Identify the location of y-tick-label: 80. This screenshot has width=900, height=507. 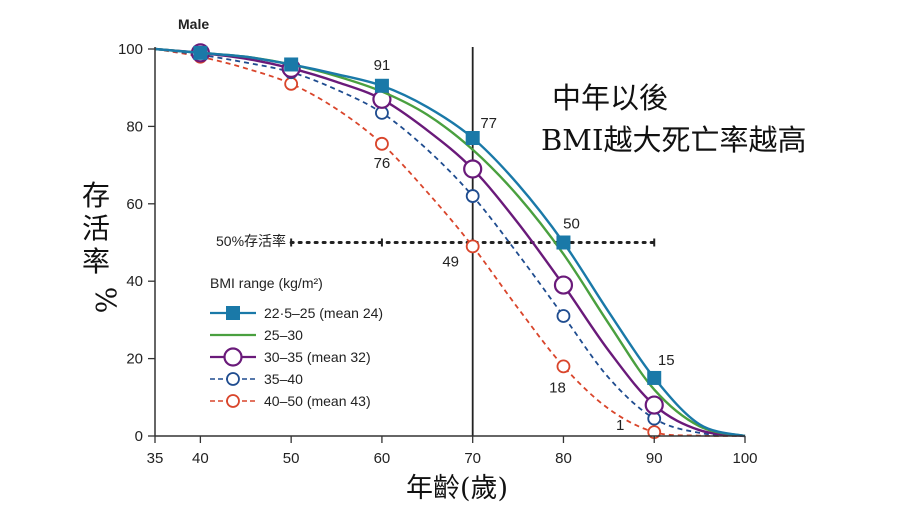
(134, 126).